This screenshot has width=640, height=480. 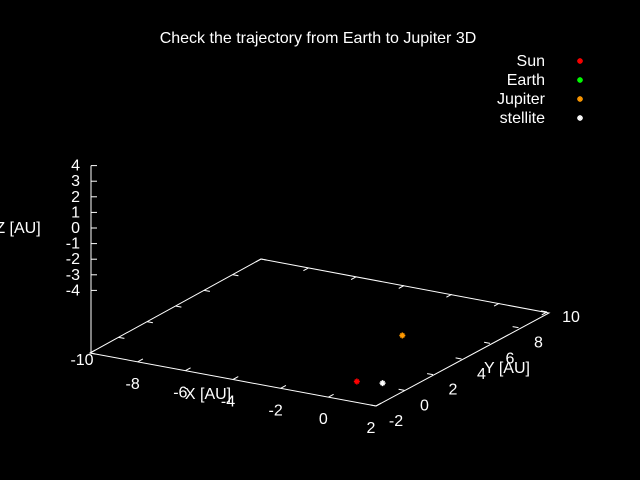 I want to click on legend-marker-earth, so click(x=580, y=80).